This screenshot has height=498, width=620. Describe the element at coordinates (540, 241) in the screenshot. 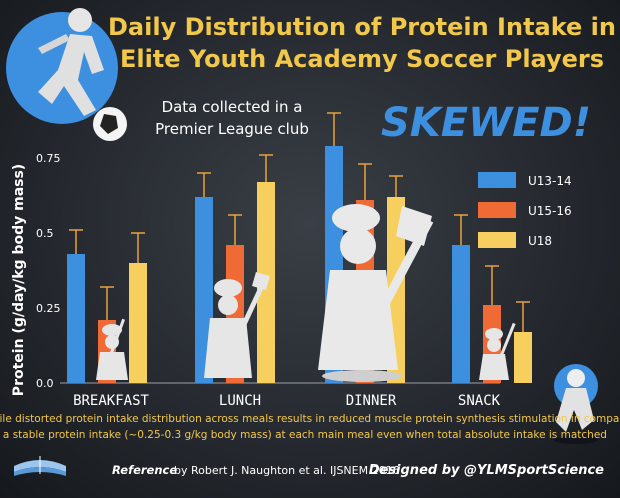

I see `legend-label: U18` at that location.